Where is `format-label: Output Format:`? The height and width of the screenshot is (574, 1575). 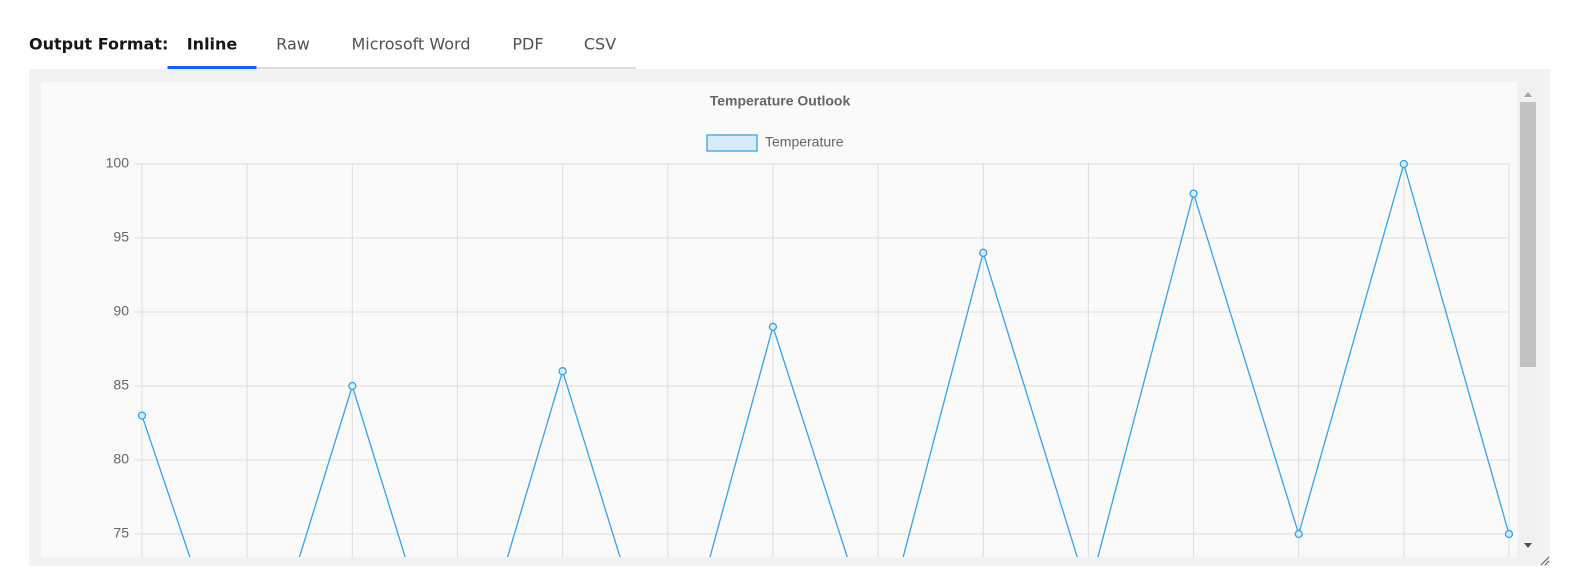
format-label: Output Format: is located at coordinates (98, 44).